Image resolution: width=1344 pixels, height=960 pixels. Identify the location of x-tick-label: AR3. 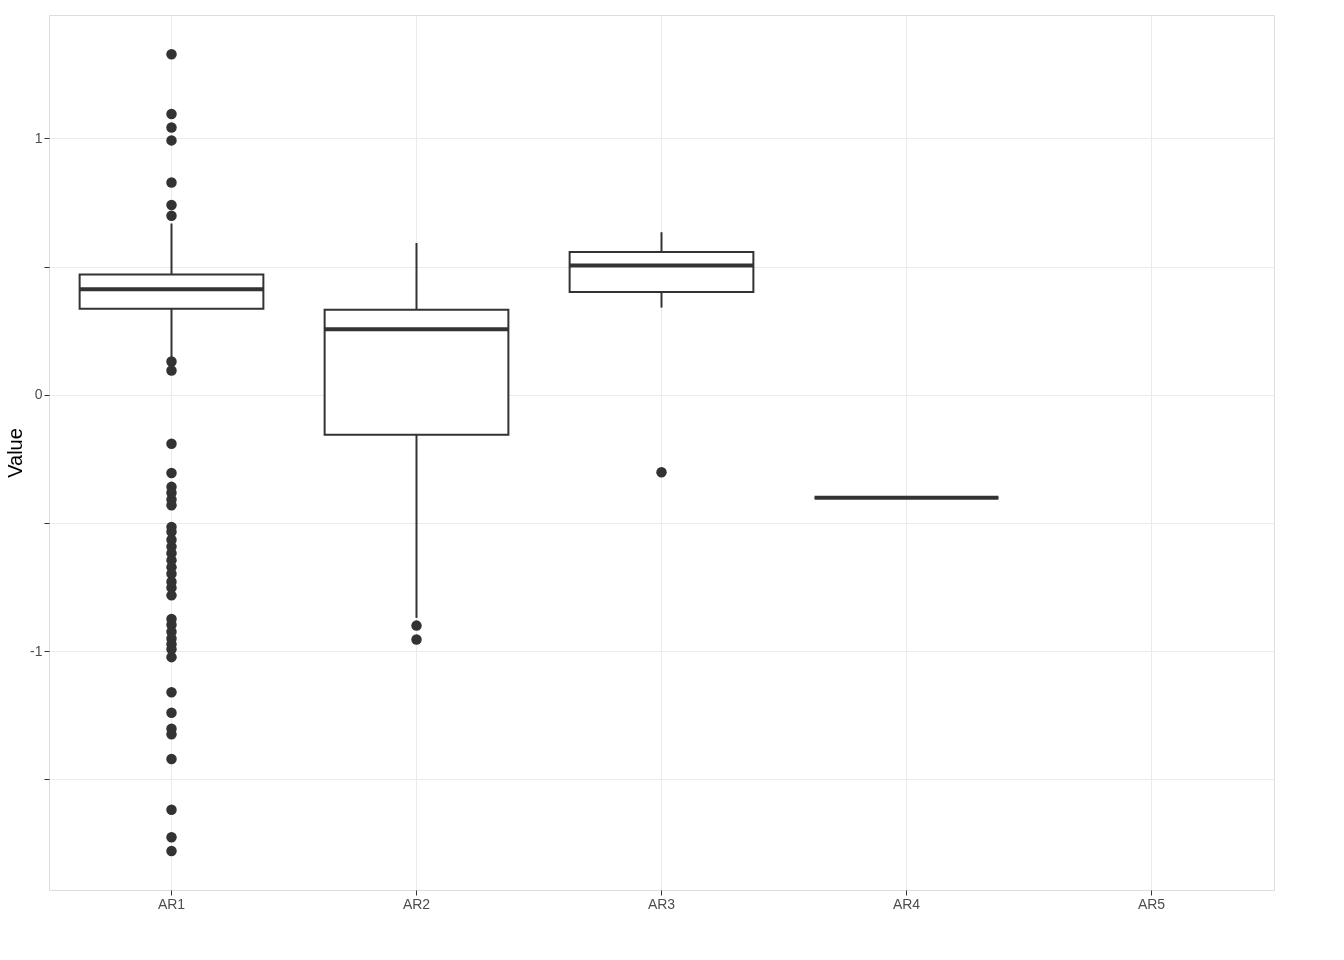
(661, 903).